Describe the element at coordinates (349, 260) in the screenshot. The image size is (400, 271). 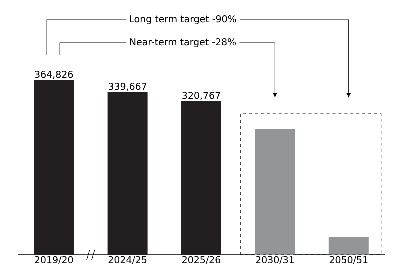
I see `x-tick-label: 2050/51` at that location.